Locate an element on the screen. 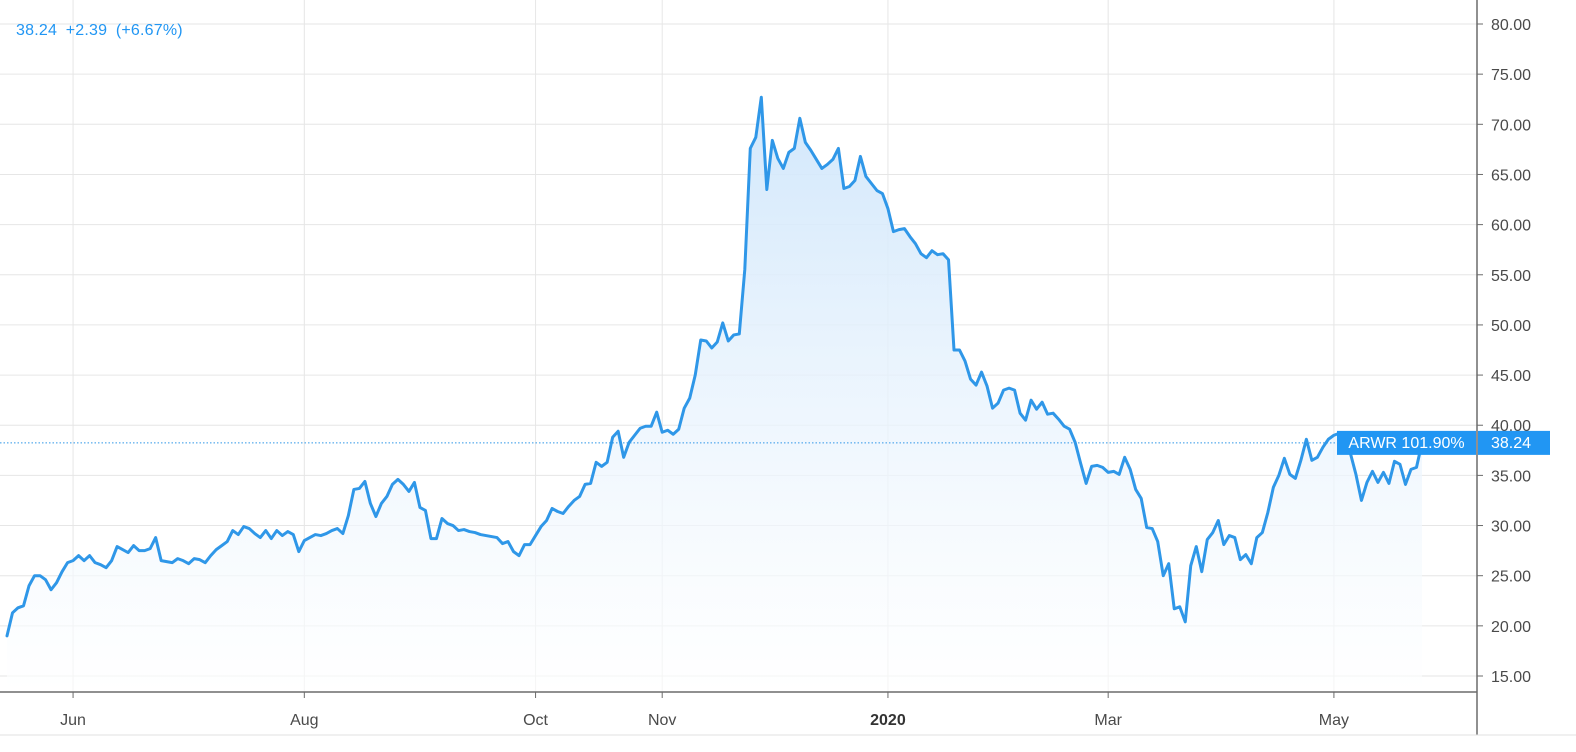 This screenshot has width=1576, height=752. y-tick-label: 70.00 is located at coordinates (1511, 125).